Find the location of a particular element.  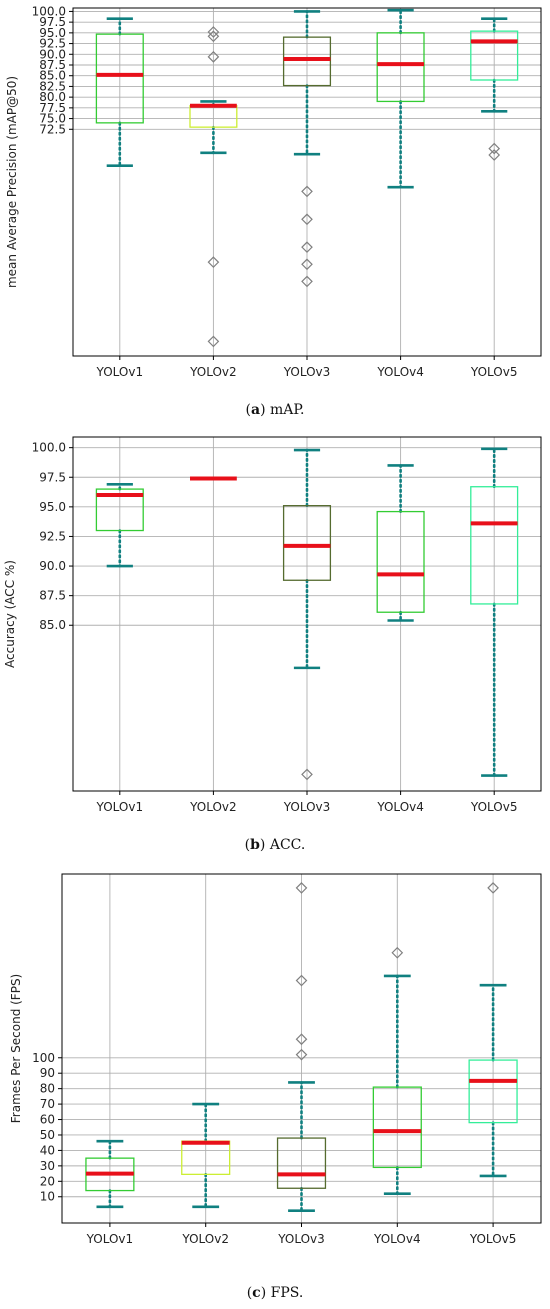

y-tick-label: 20 is located at coordinates (47, 1181).